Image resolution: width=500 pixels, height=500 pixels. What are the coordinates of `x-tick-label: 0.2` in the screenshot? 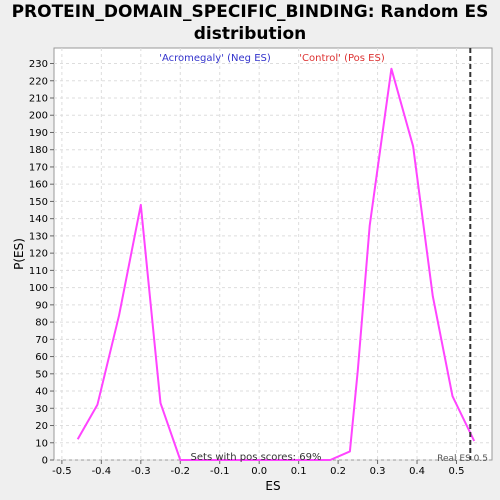 It's located at (338, 471).